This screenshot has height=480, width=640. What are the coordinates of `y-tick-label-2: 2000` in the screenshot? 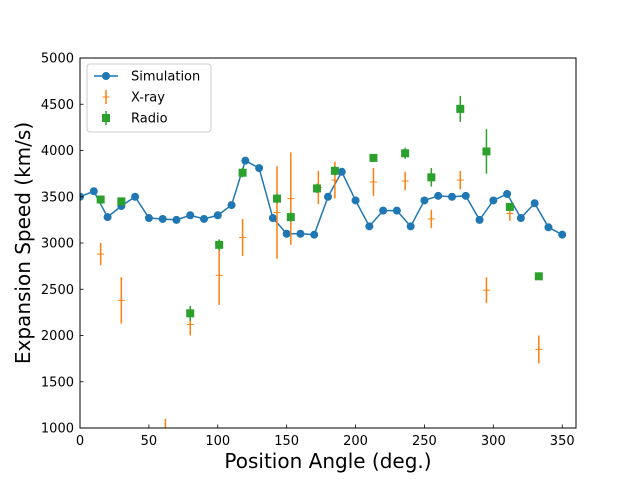 It's located at (57, 336).